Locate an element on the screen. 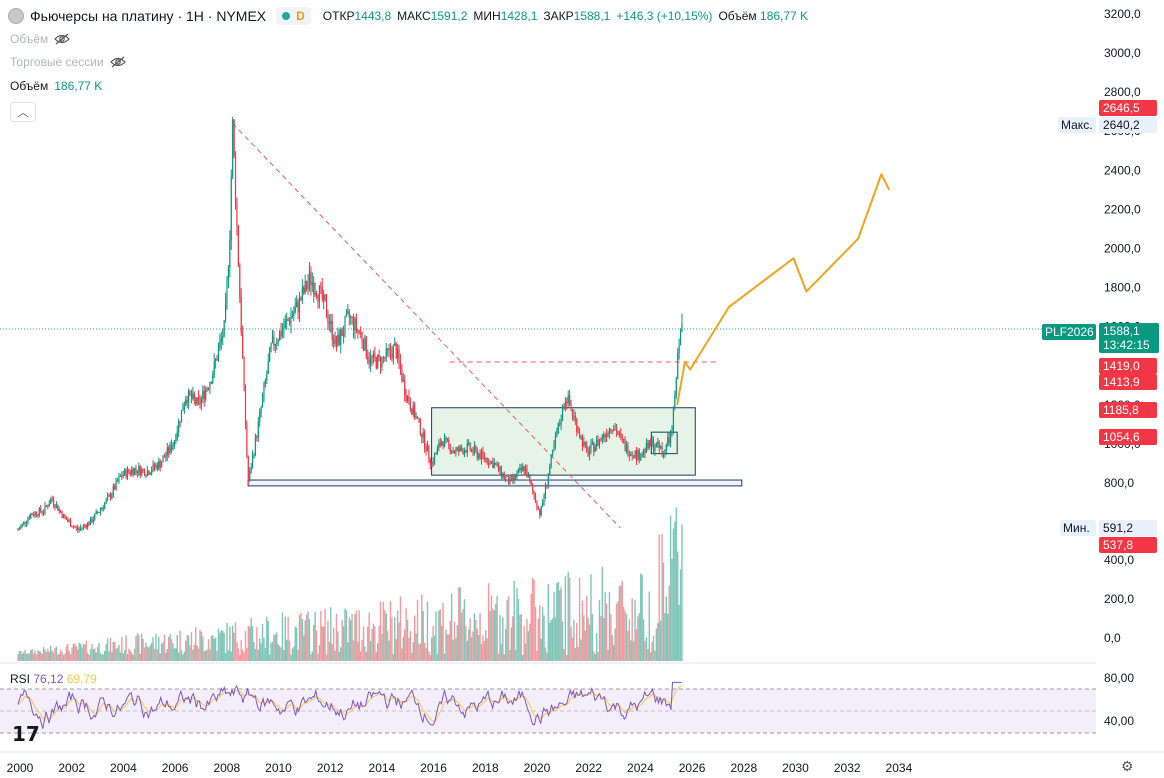 The image size is (1164, 778). legend-volume: Объём is located at coordinates (40, 39).